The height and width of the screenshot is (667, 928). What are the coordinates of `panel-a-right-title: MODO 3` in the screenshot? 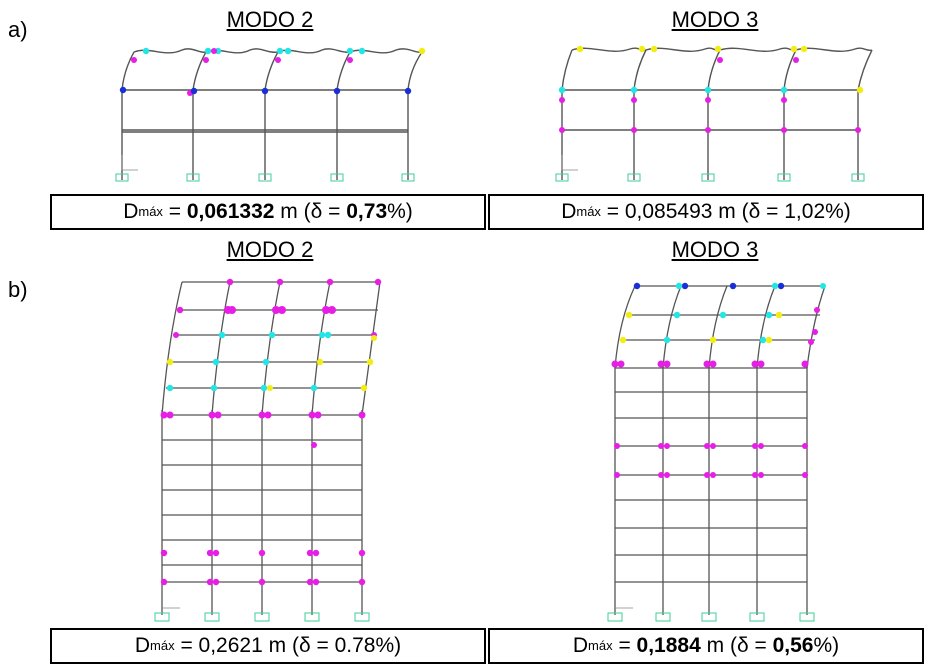 It's located at (715, 19).